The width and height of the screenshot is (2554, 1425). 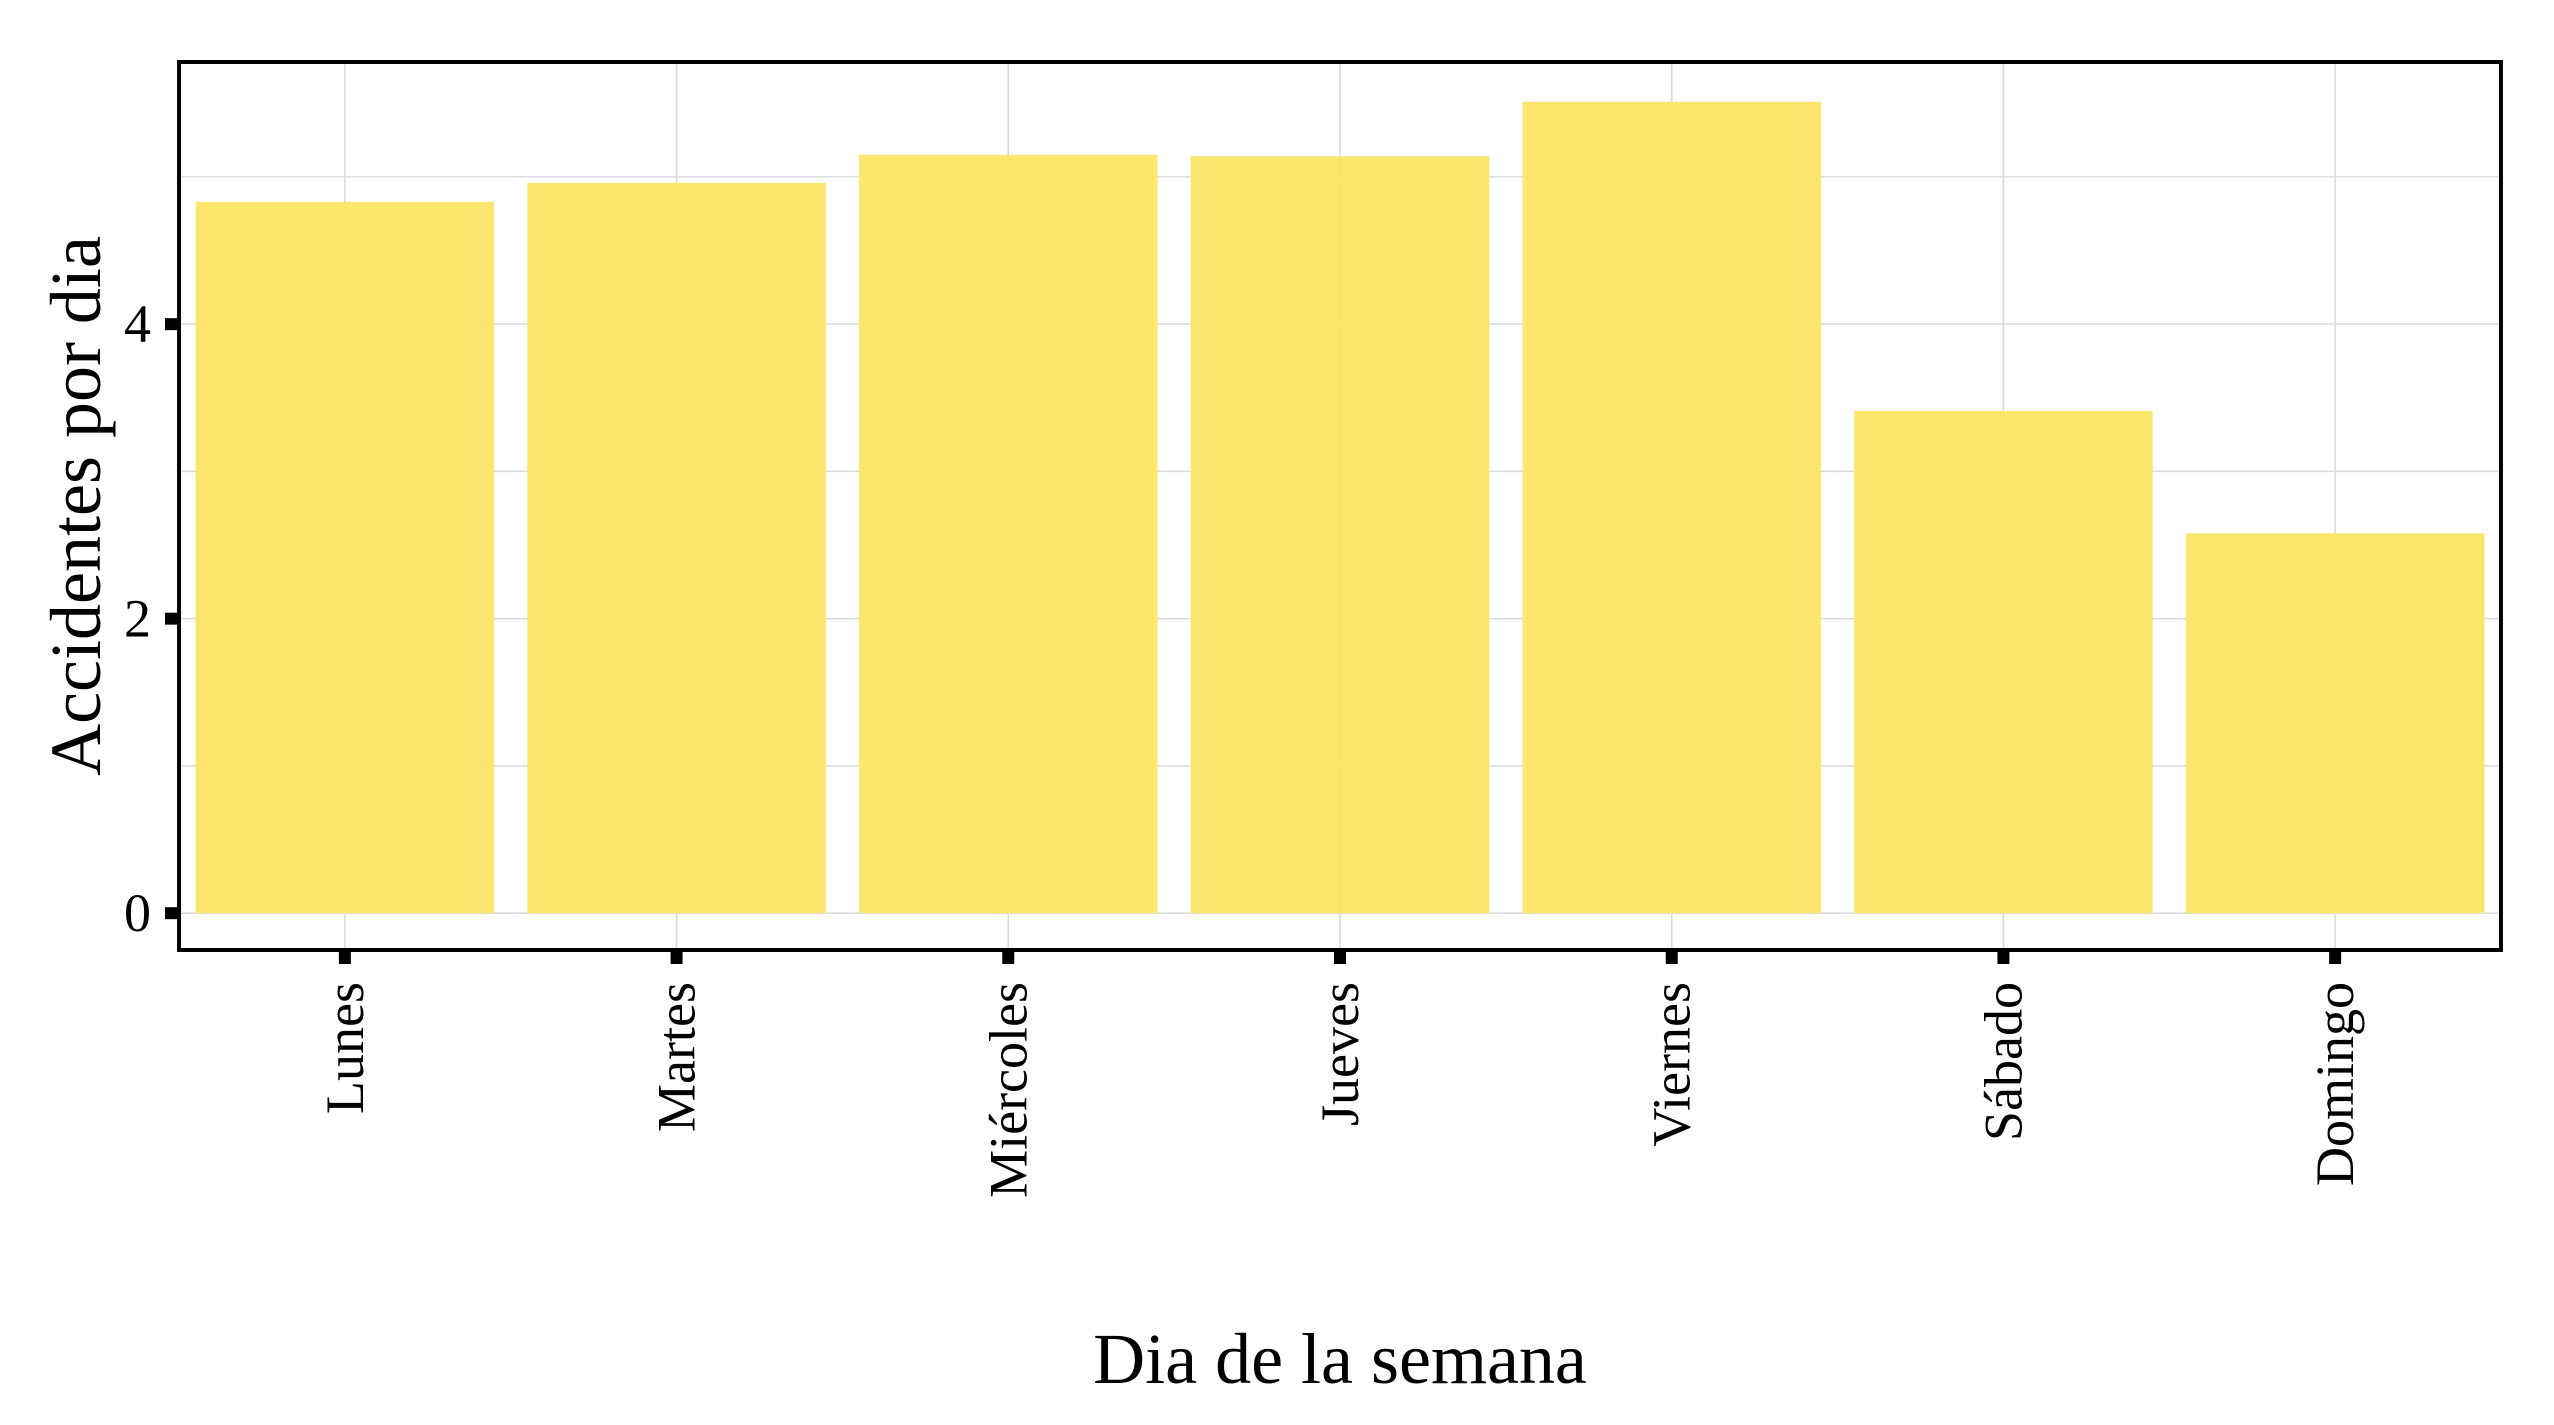 What do you see at coordinates (345, 1048) in the screenshot?
I see `x-tick-label: Lunes` at bounding box center [345, 1048].